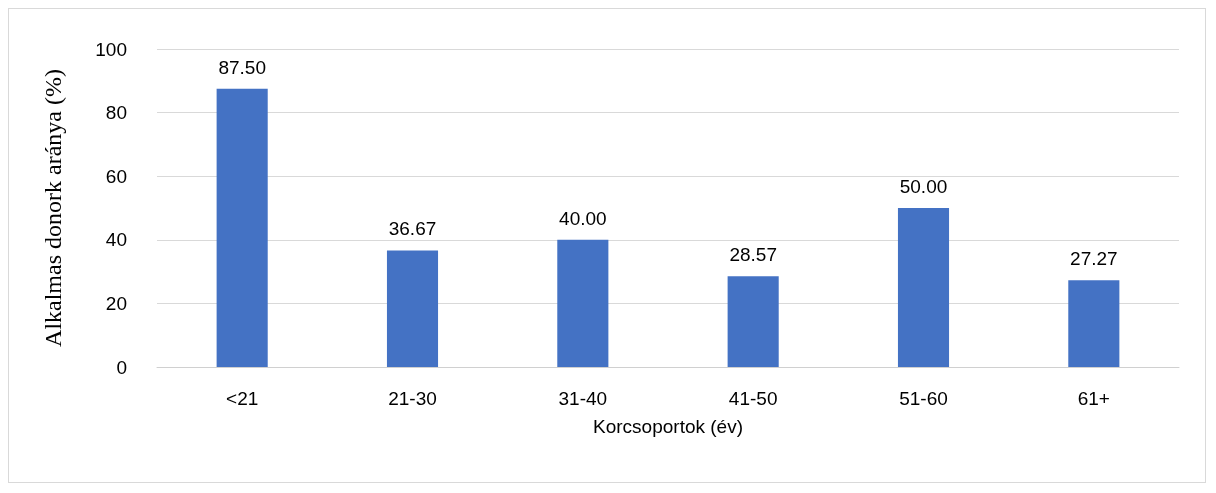 The height and width of the screenshot is (493, 1216). I want to click on x-tick-label: <21, so click(242, 398).